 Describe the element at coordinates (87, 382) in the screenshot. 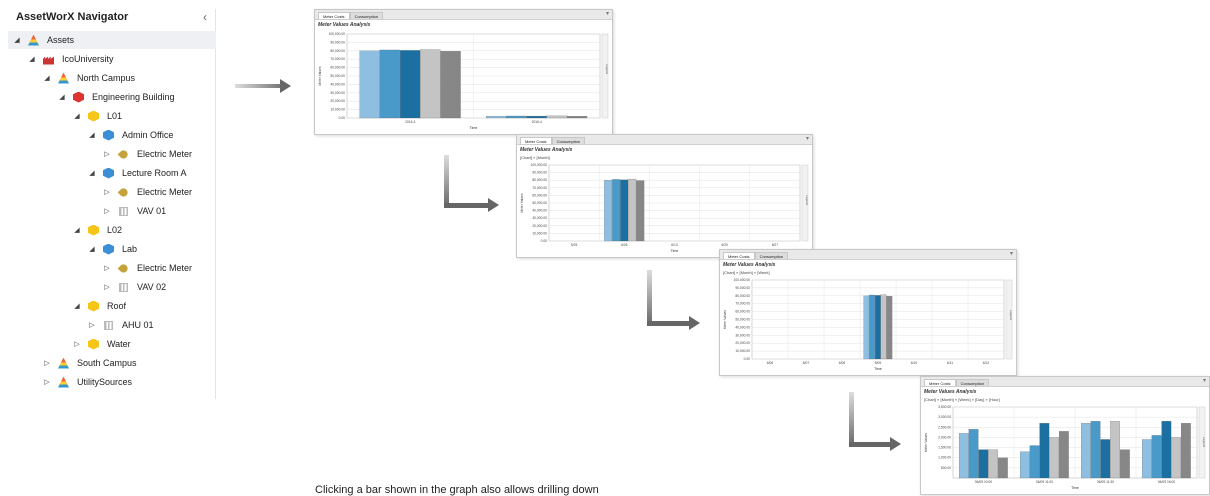

I see `tree-node-utilitysources: ▷ UtilitySources` at that location.